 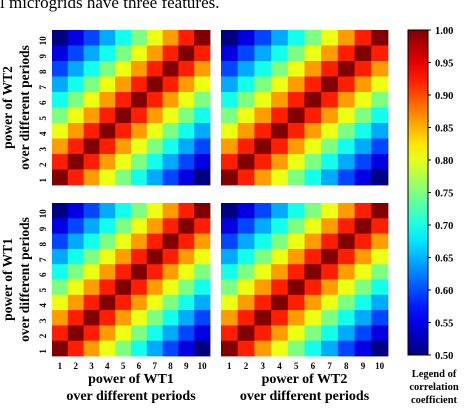 What do you see at coordinates (131, 379) in the screenshot?
I see `x-axis-label: power of WT1` at bounding box center [131, 379].